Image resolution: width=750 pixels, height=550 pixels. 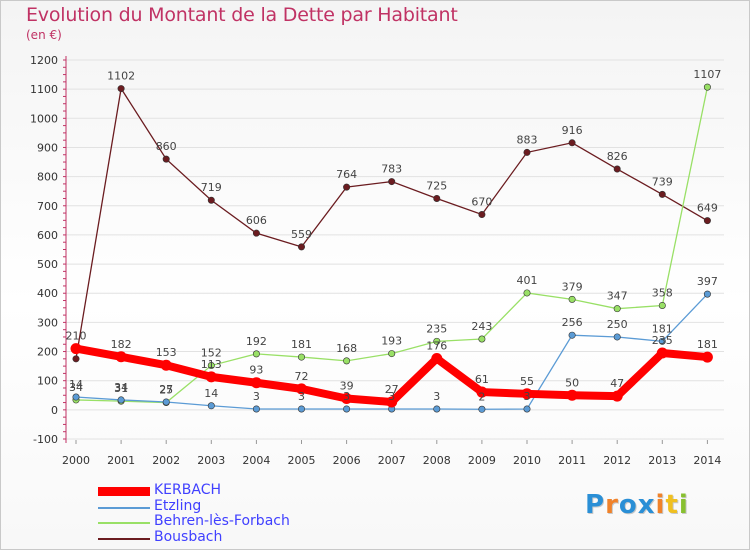 What do you see at coordinates (707, 208) in the screenshot?
I see `data-label: 649` at bounding box center [707, 208].